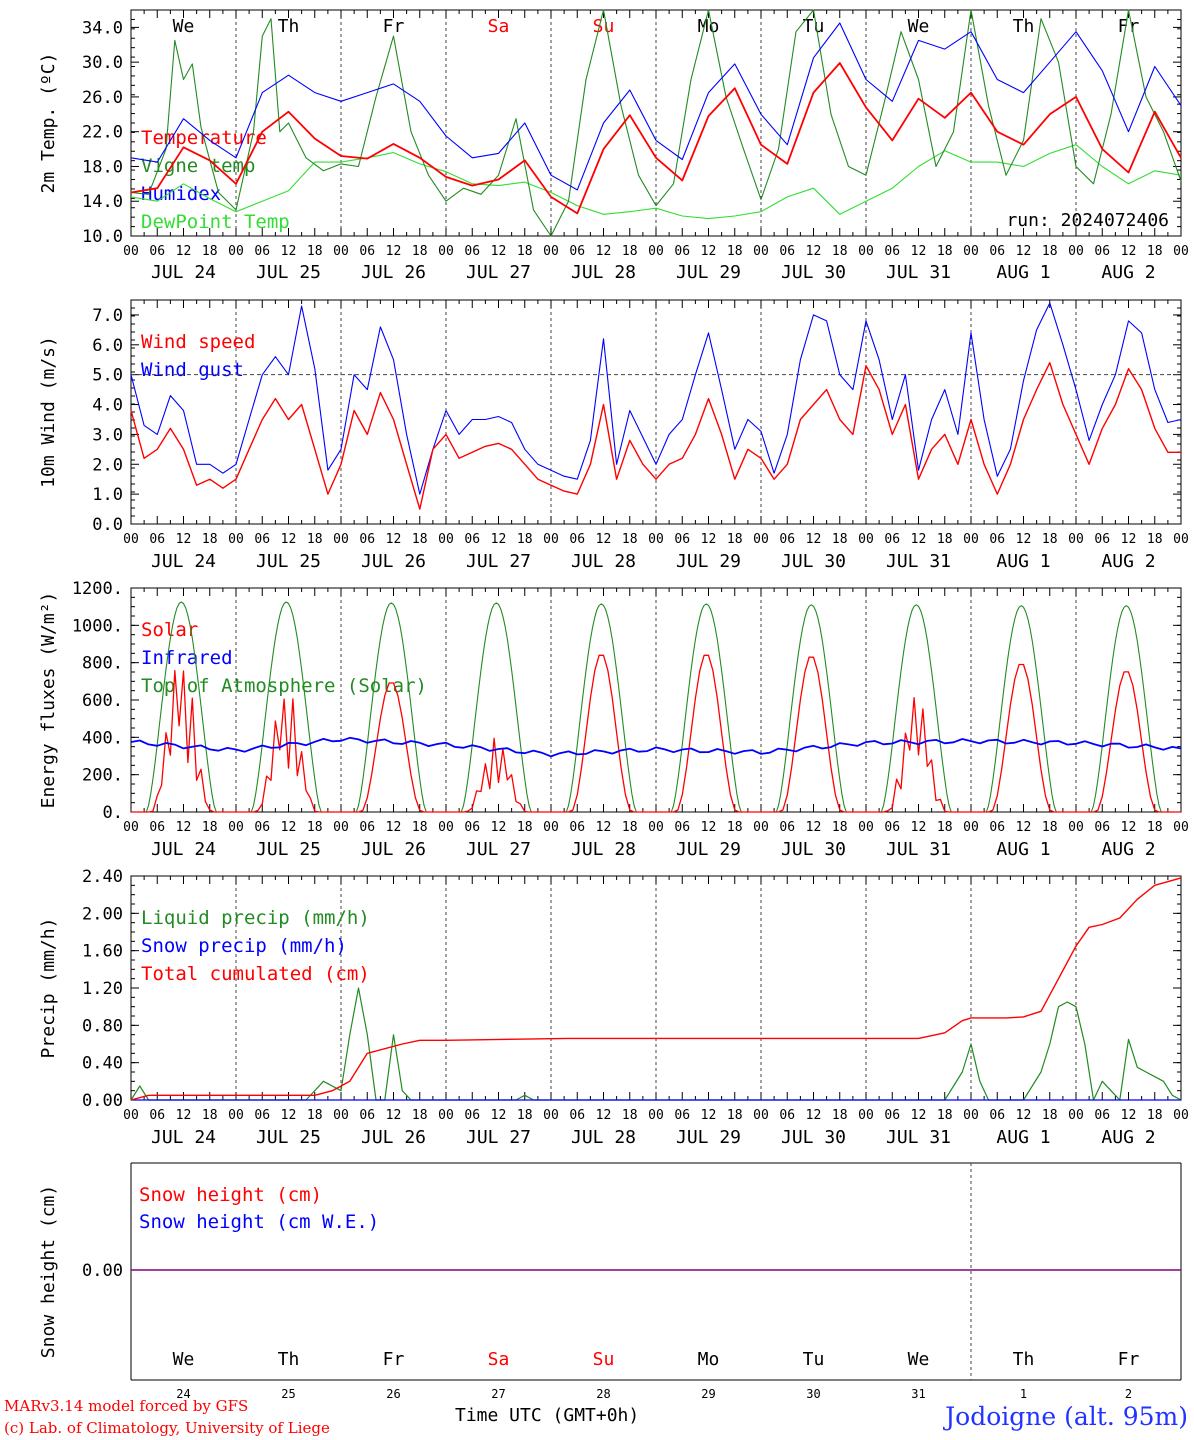 The height and width of the screenshot is (1440, 1194). What do you see at coordinates (656, 398) in the screenshot?
I see `wind-gust-line` at bounding box center [656, 398].